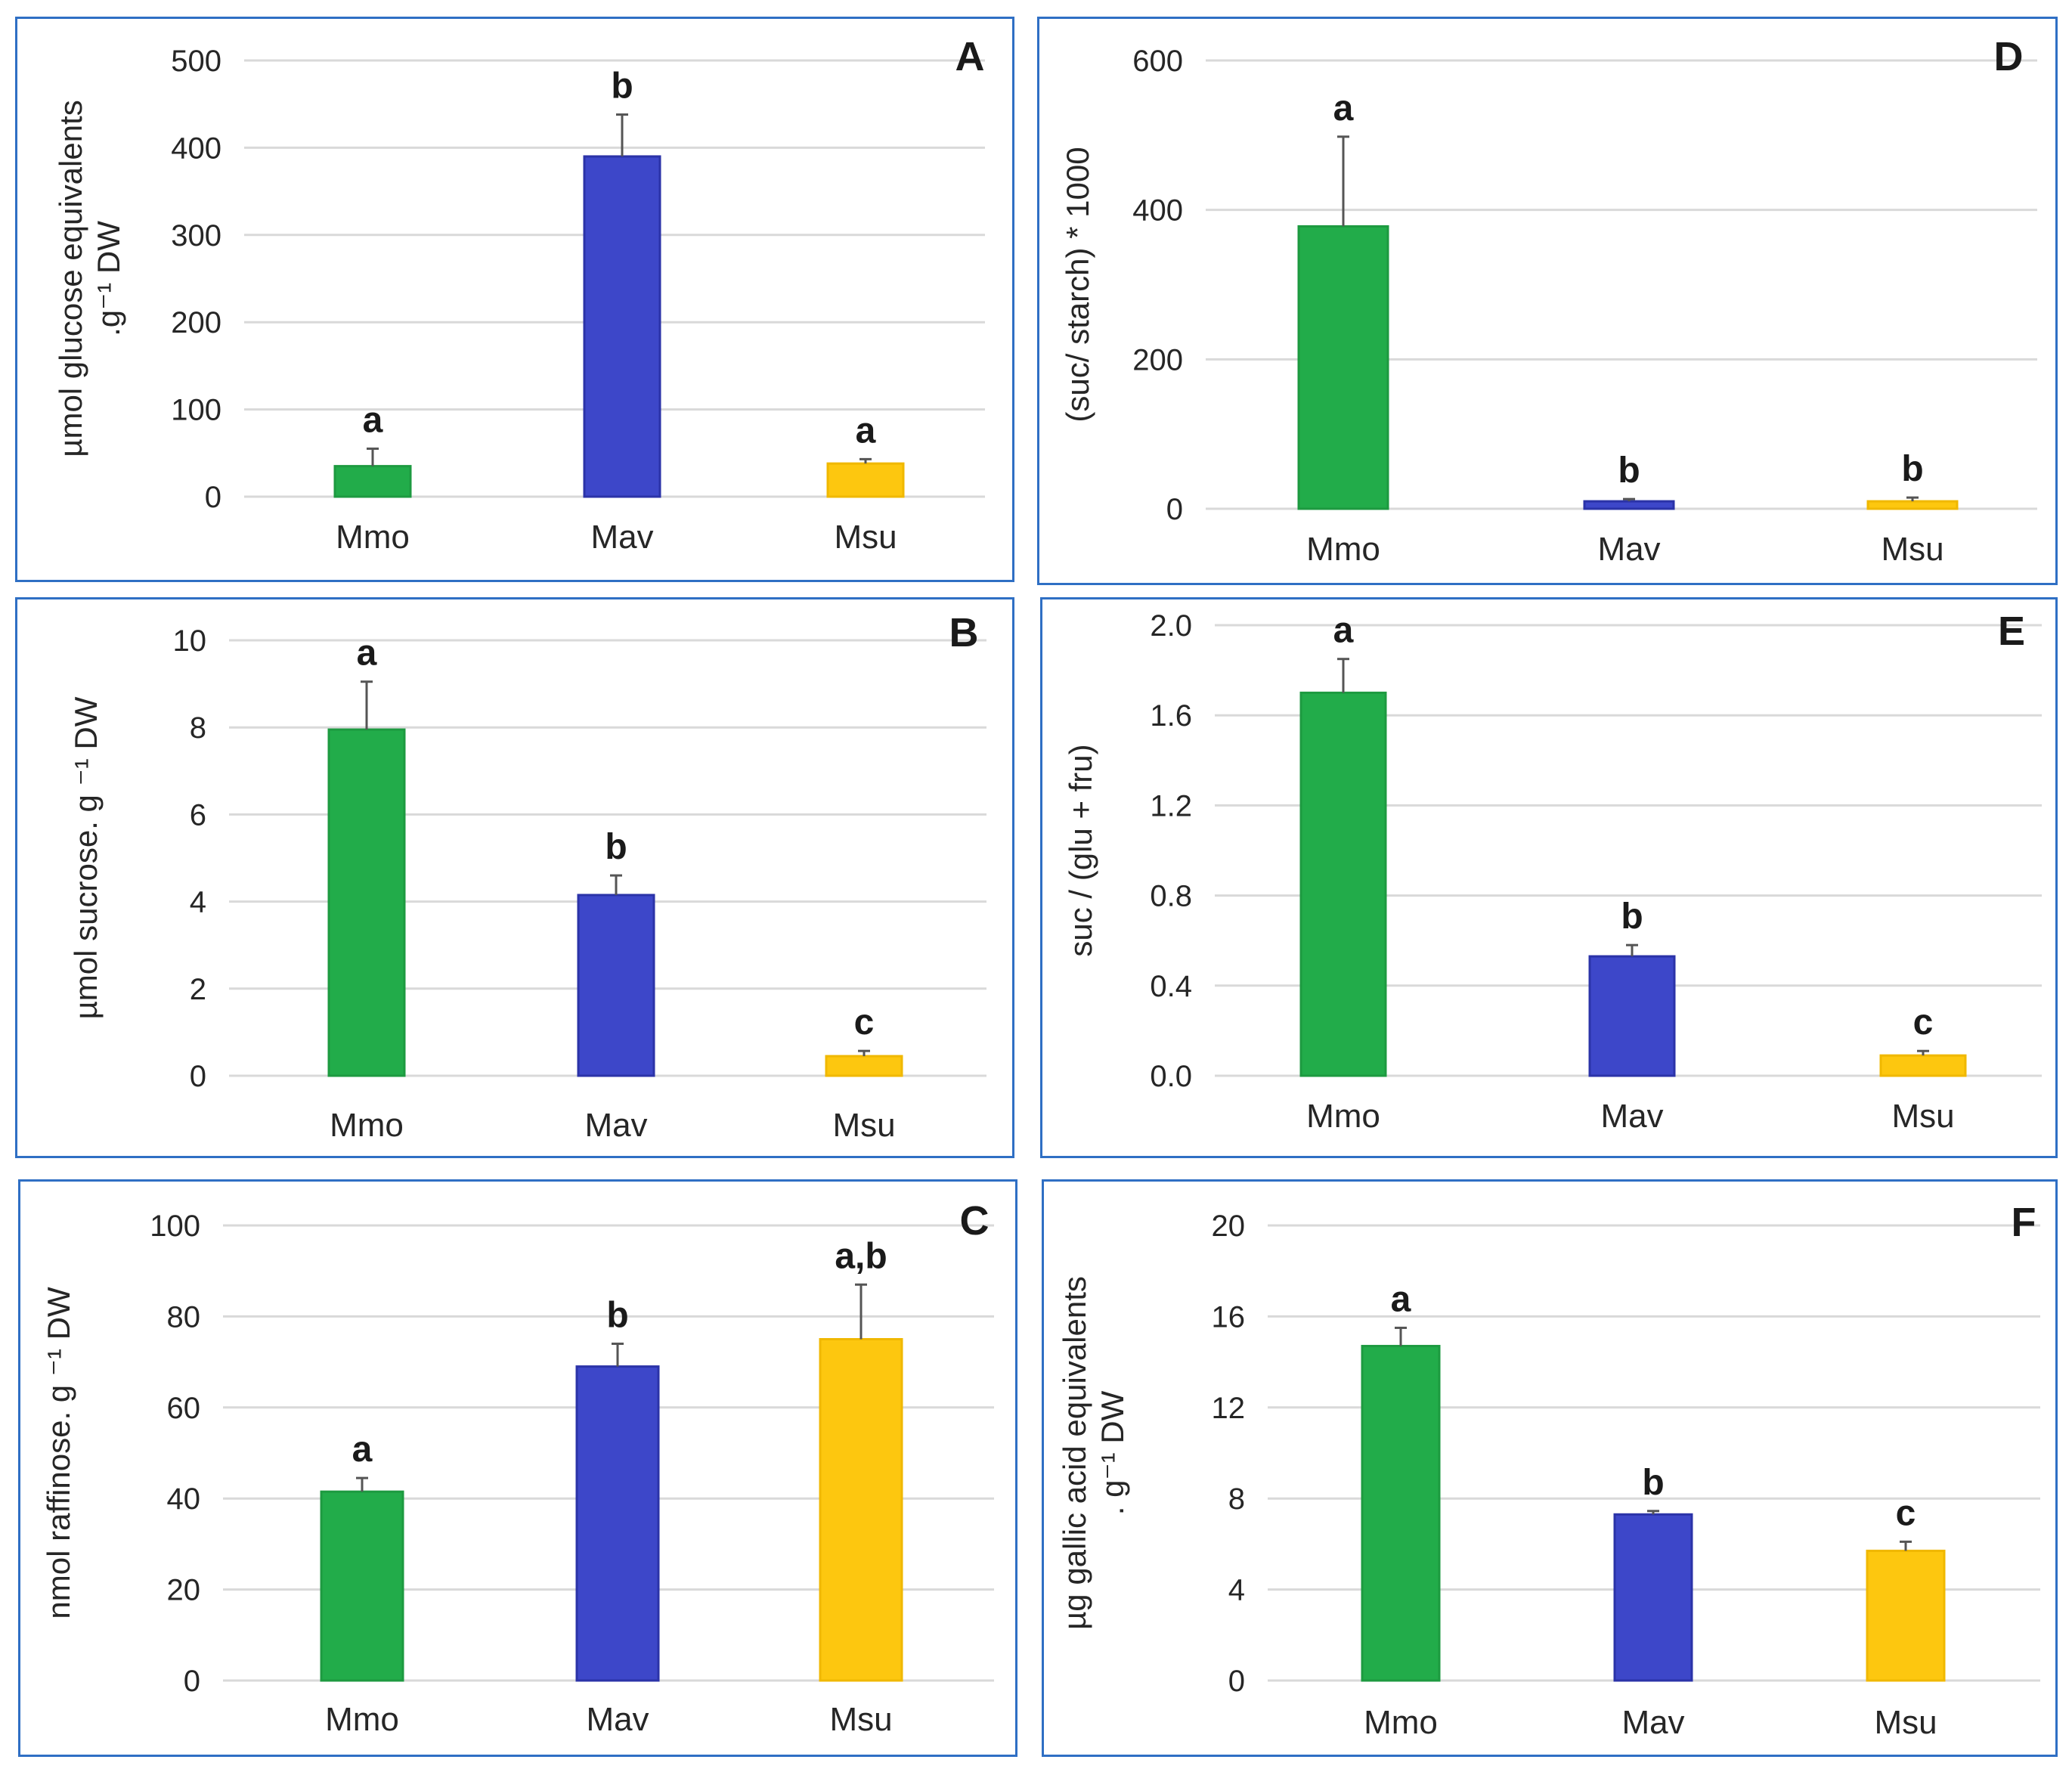 Image resolution: width=2072 pixels, height=1772 pixels. Describe the element at coordinates (1075, 1453) in the screenshot. I see `y-axis-title: µg gallic acid equivalents` at that location.